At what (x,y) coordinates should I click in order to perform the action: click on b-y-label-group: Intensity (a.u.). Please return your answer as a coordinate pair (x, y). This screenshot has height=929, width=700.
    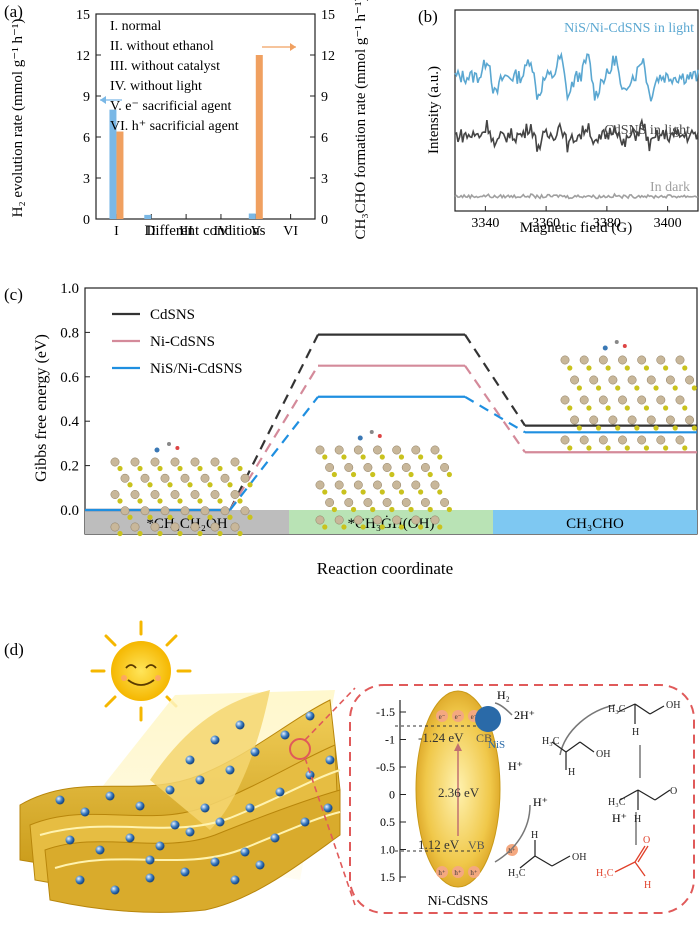
    Looking at the image, I should click on (434, 110).